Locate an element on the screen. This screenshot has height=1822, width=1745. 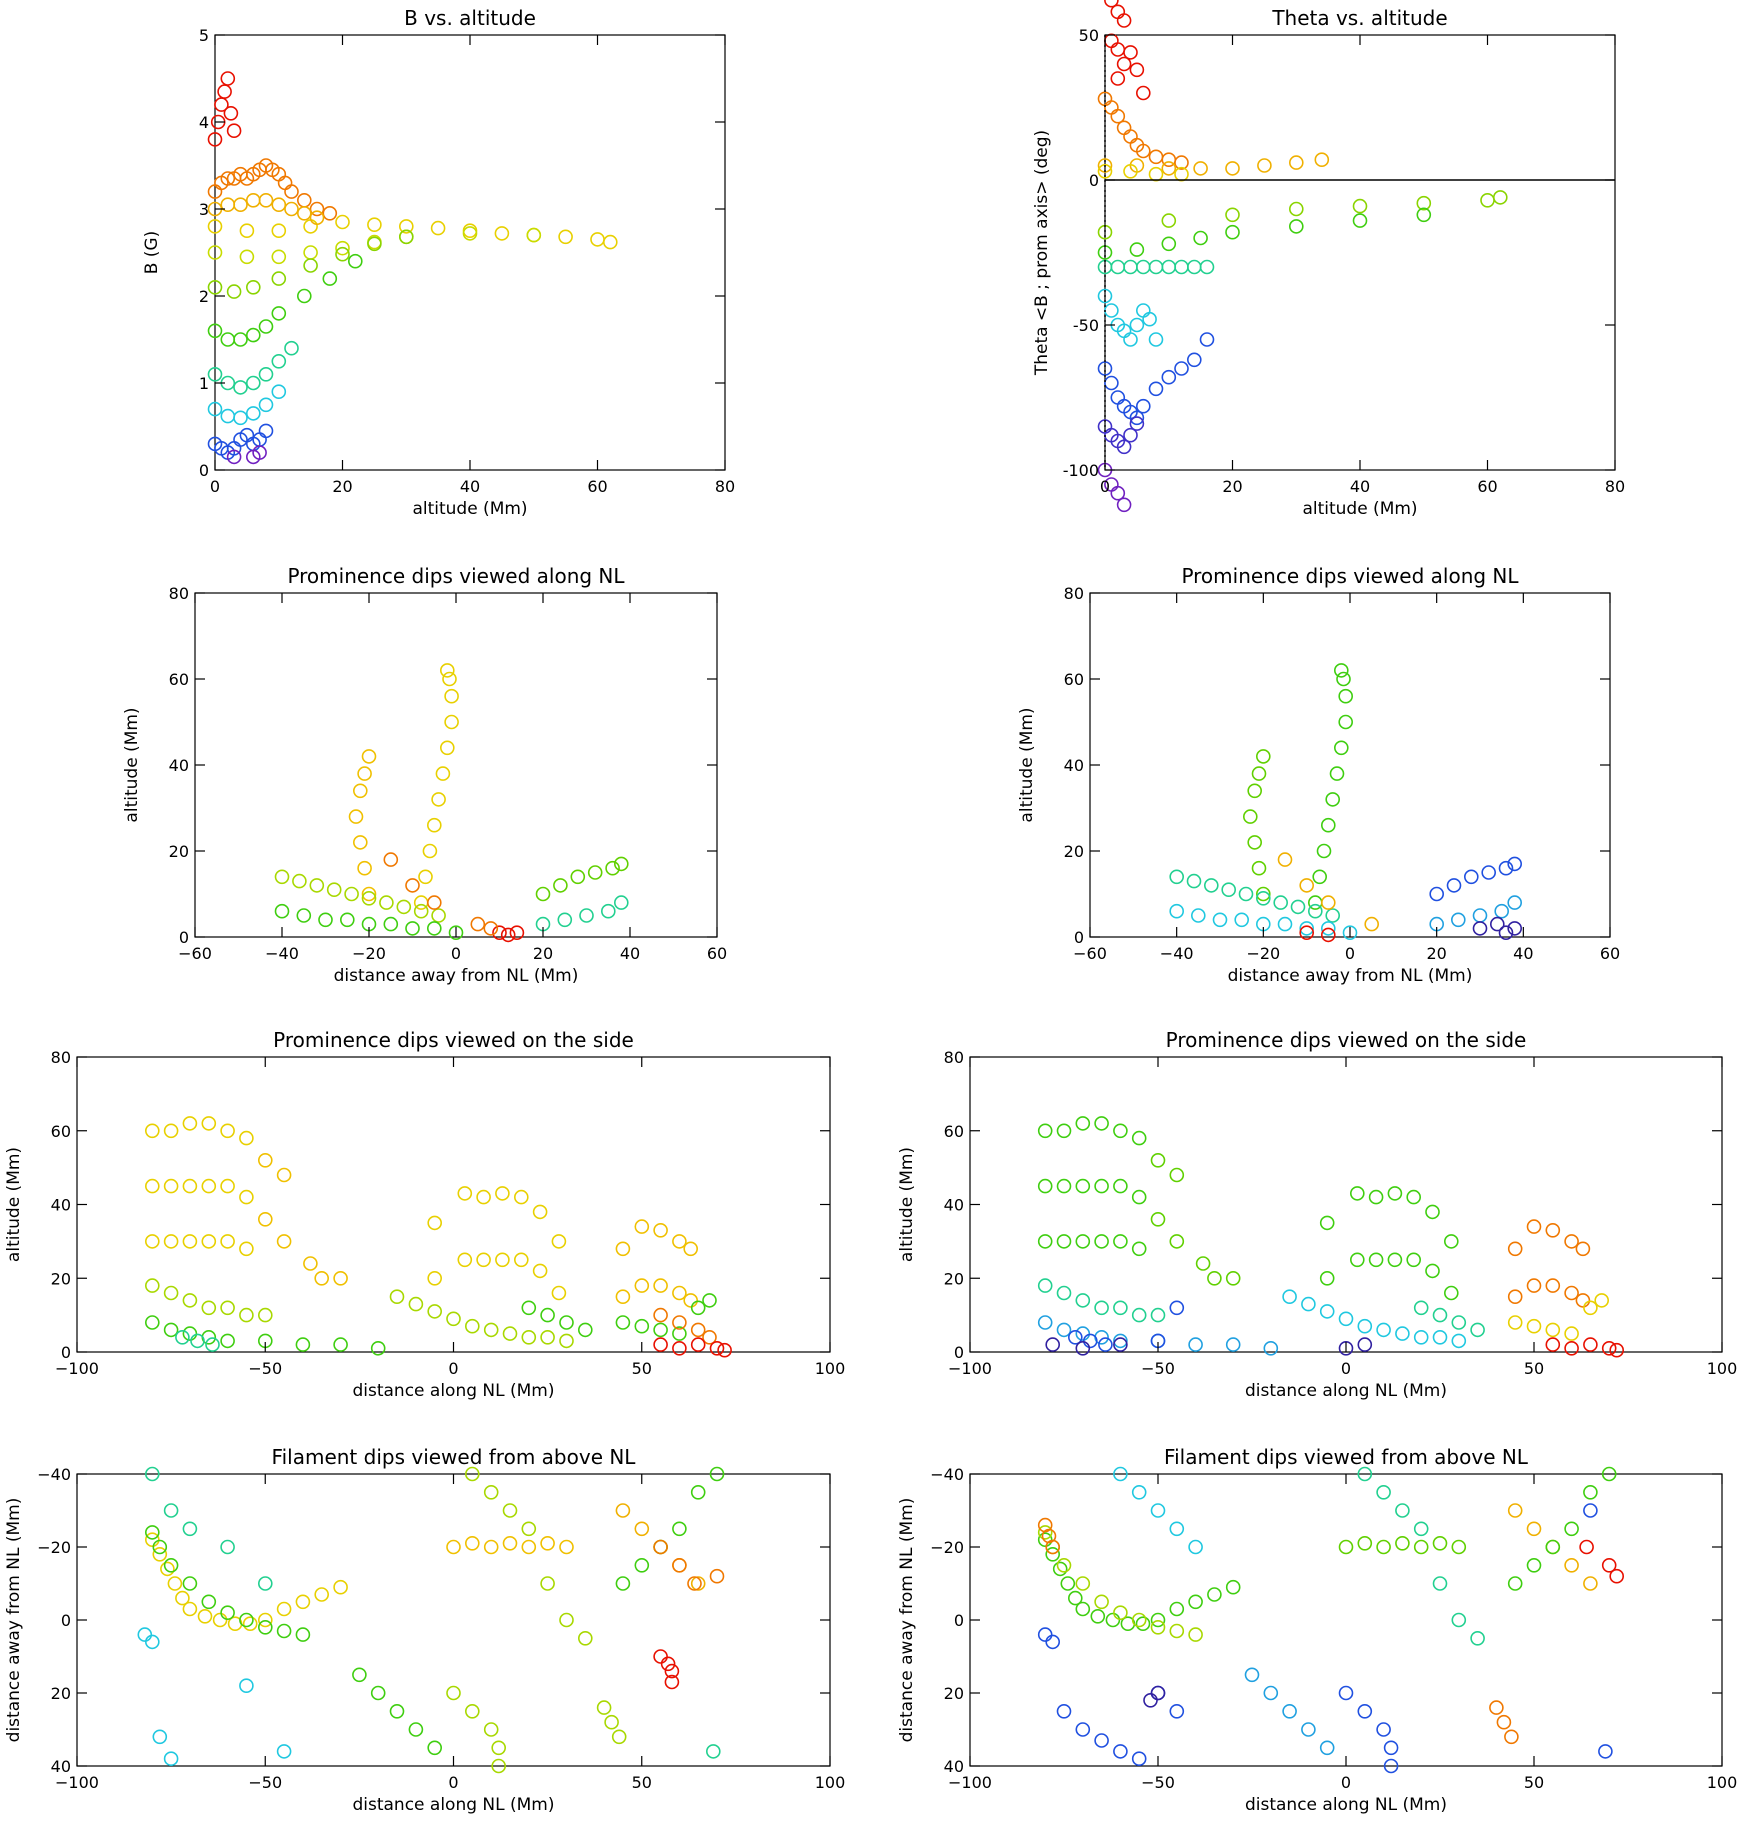
x-tick-label: 100 is located at coordinates (1722, 1368).